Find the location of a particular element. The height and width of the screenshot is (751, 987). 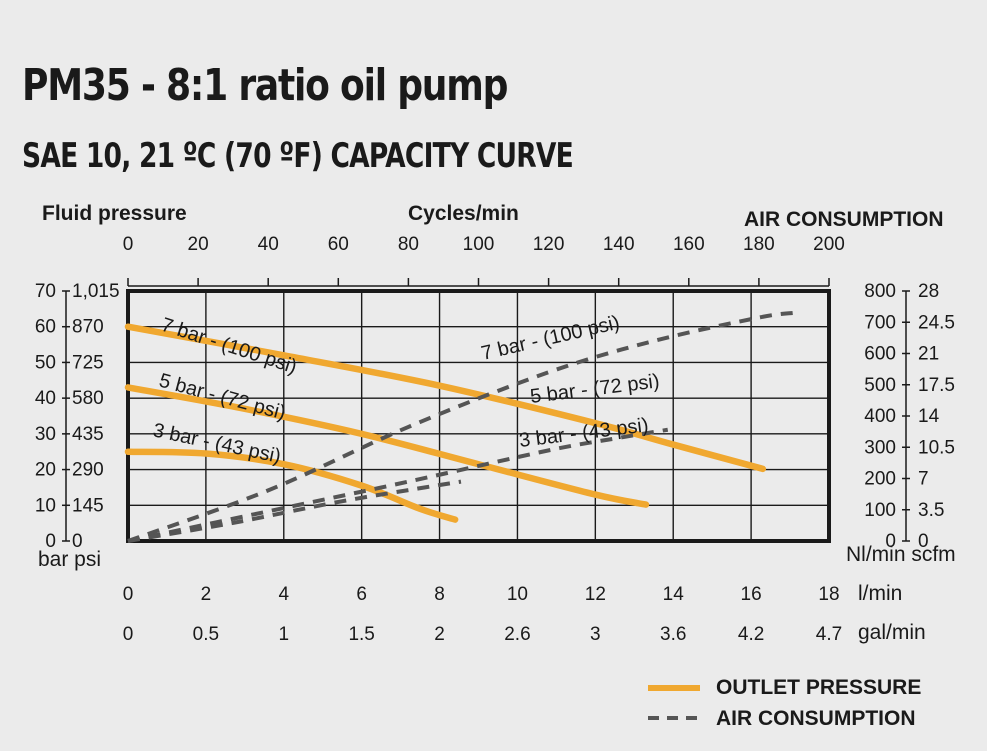

bottom-gal-label-3: 1.5 is located at coordinates (361, 634).